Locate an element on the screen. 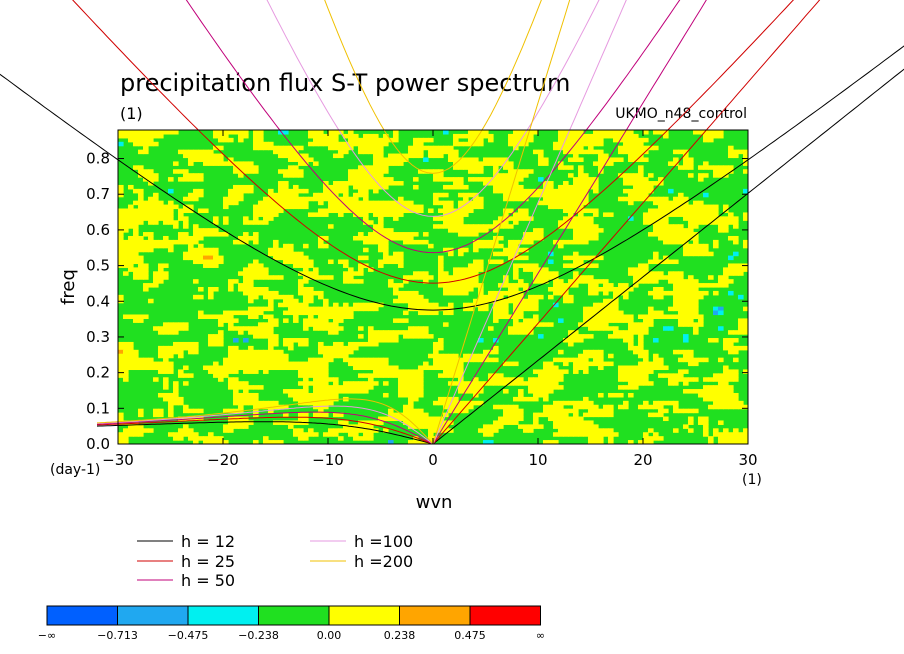  colorbar-swatch is located at coordinates (364, 615).